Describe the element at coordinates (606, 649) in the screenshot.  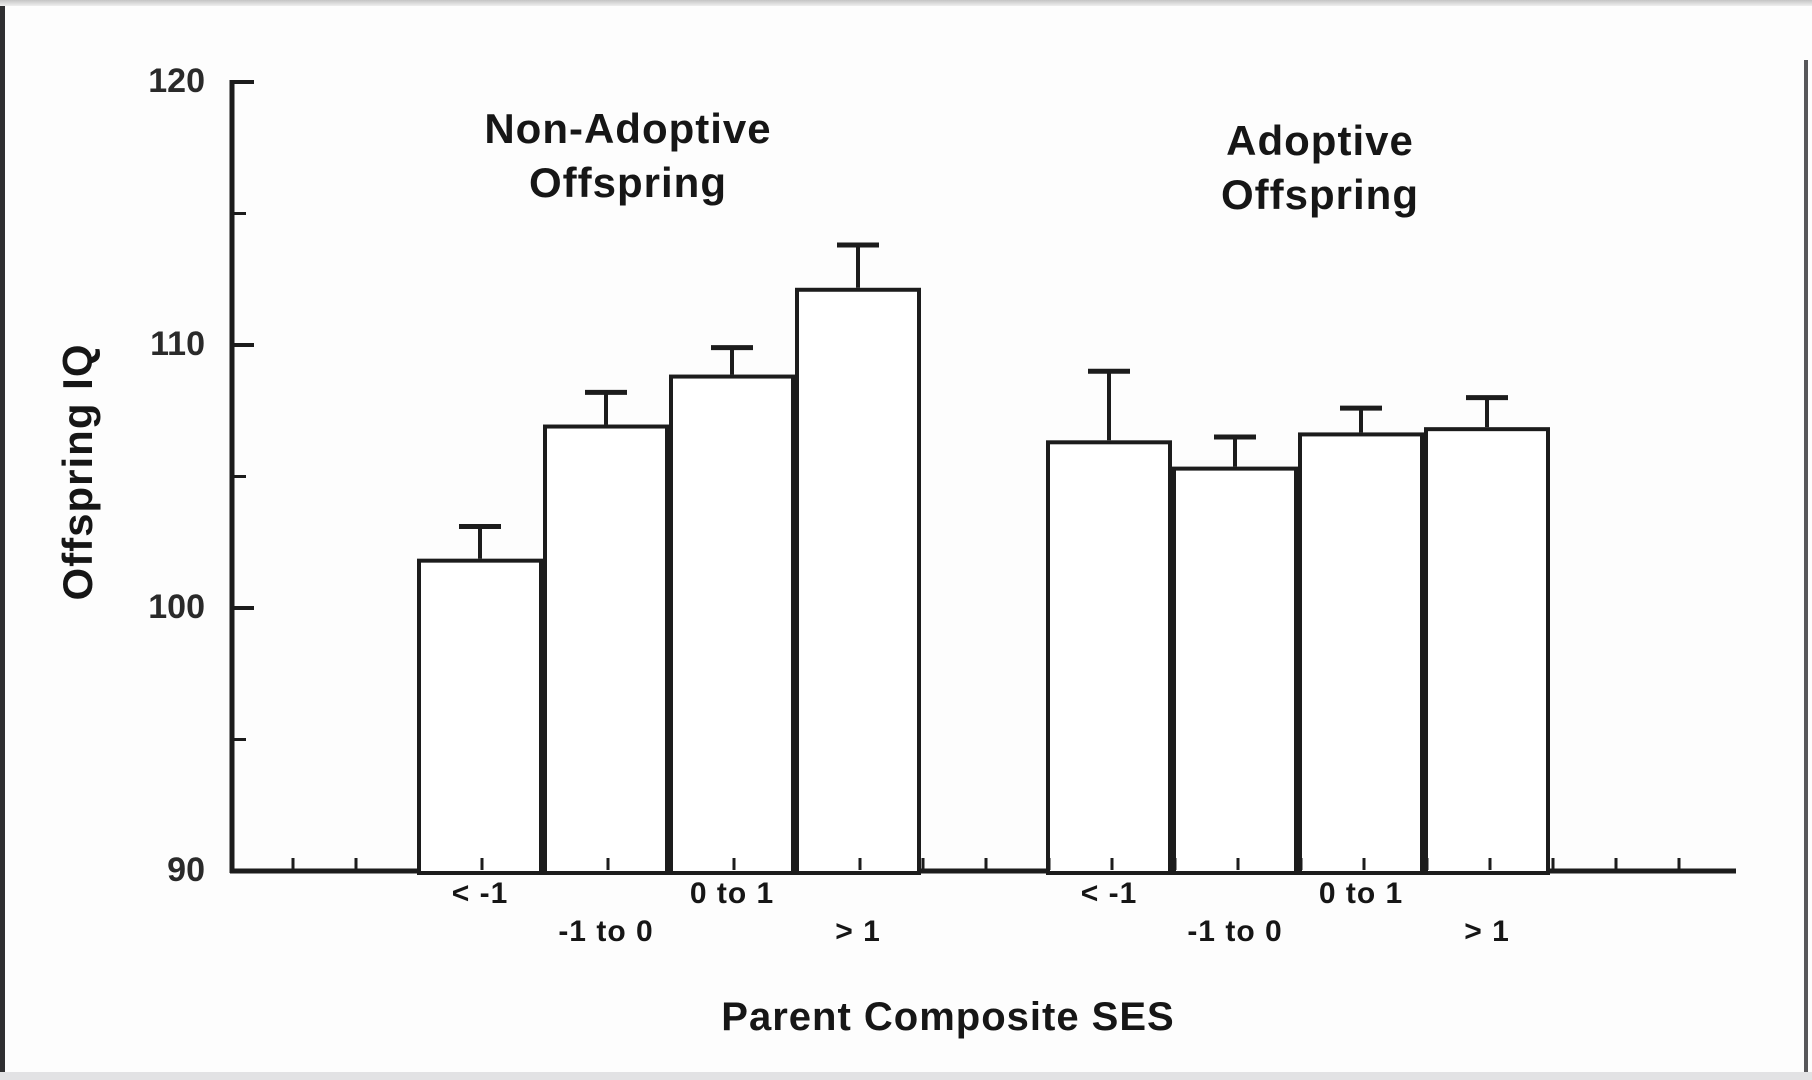
I see `bar-nonadoptive--1 to 0` at that location.